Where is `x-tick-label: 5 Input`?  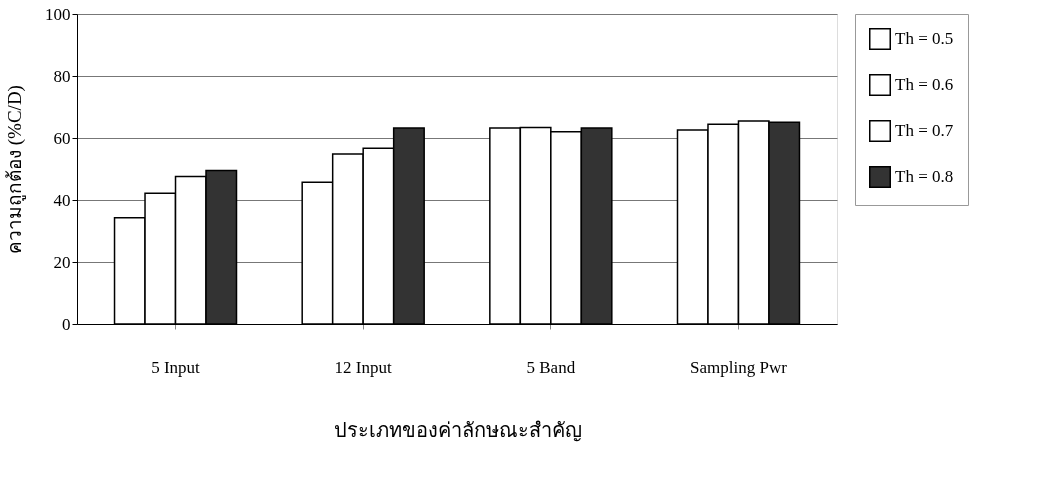
x-tick-label: 5 Input is located at coordinates (176, 367).